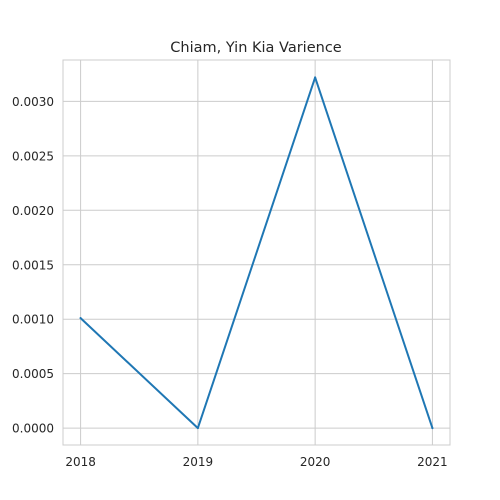 Image resolution: width=500 pixels, height=500 pixels. Describe the element at coordinates (315, 462) in the screenshot. I see `x-tick-label: 2020` at that location.